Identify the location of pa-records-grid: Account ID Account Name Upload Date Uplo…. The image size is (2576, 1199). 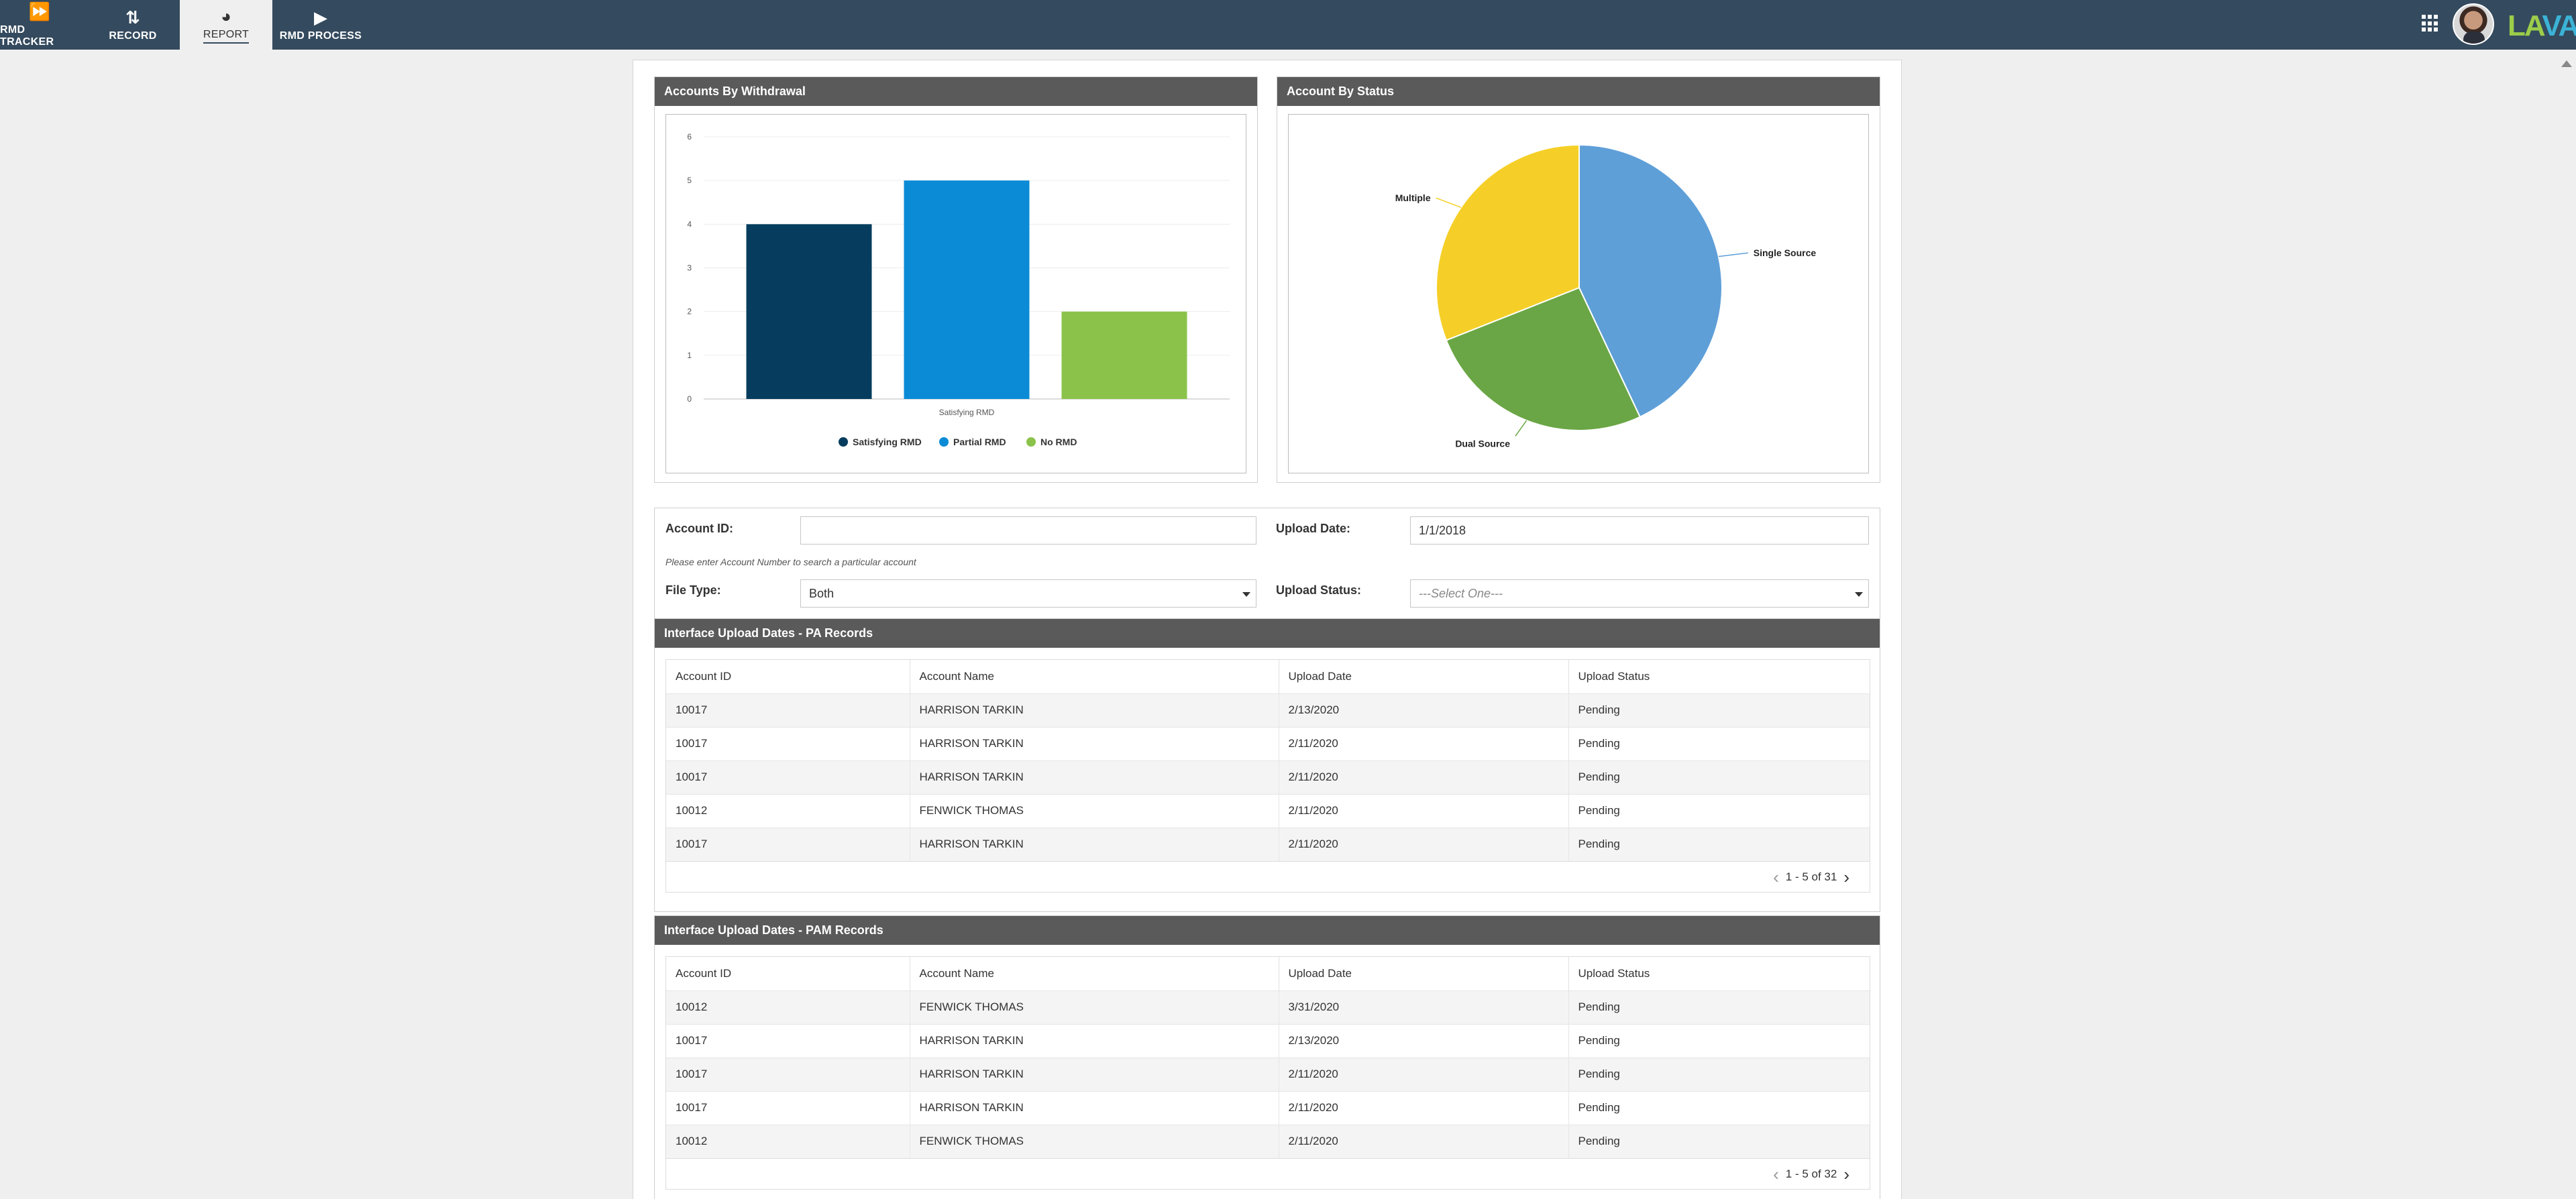
(1267, 776).